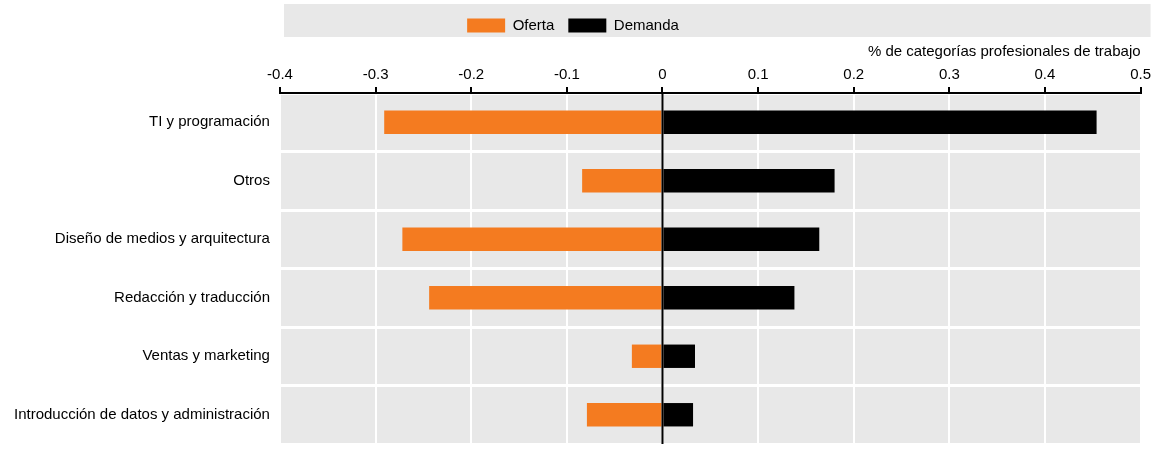 The image size is (1154, 463). Describe the element at coordinates (251, 179) in the screenshot. I see `y-tick-label: Otros` at that location.